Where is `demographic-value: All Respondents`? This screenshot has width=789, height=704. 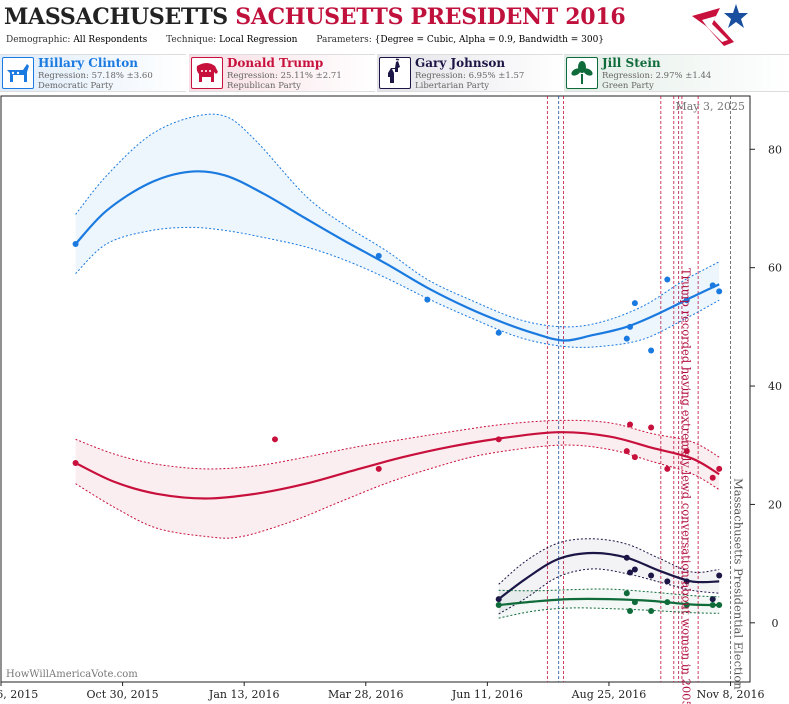
demographic-value: All Respondents is located at coordinates (110, 40).